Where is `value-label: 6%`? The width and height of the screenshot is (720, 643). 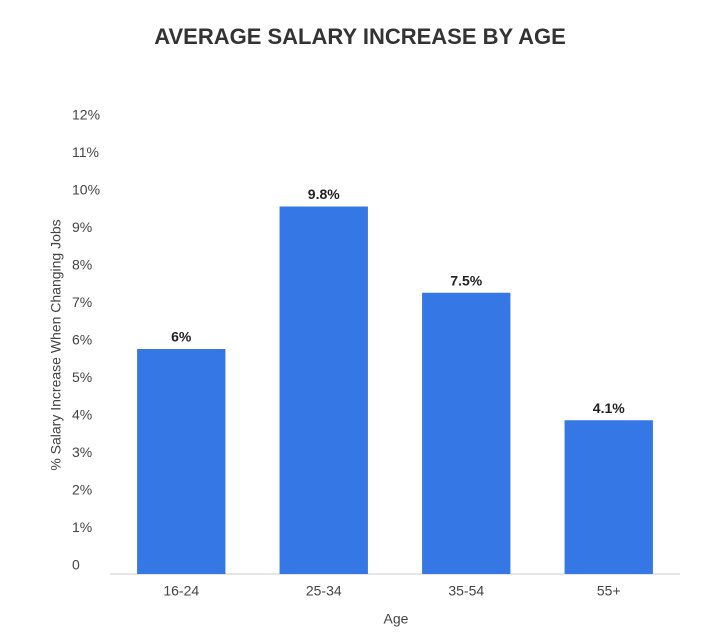 value-label: 6% is located at coordinates (181, 337).